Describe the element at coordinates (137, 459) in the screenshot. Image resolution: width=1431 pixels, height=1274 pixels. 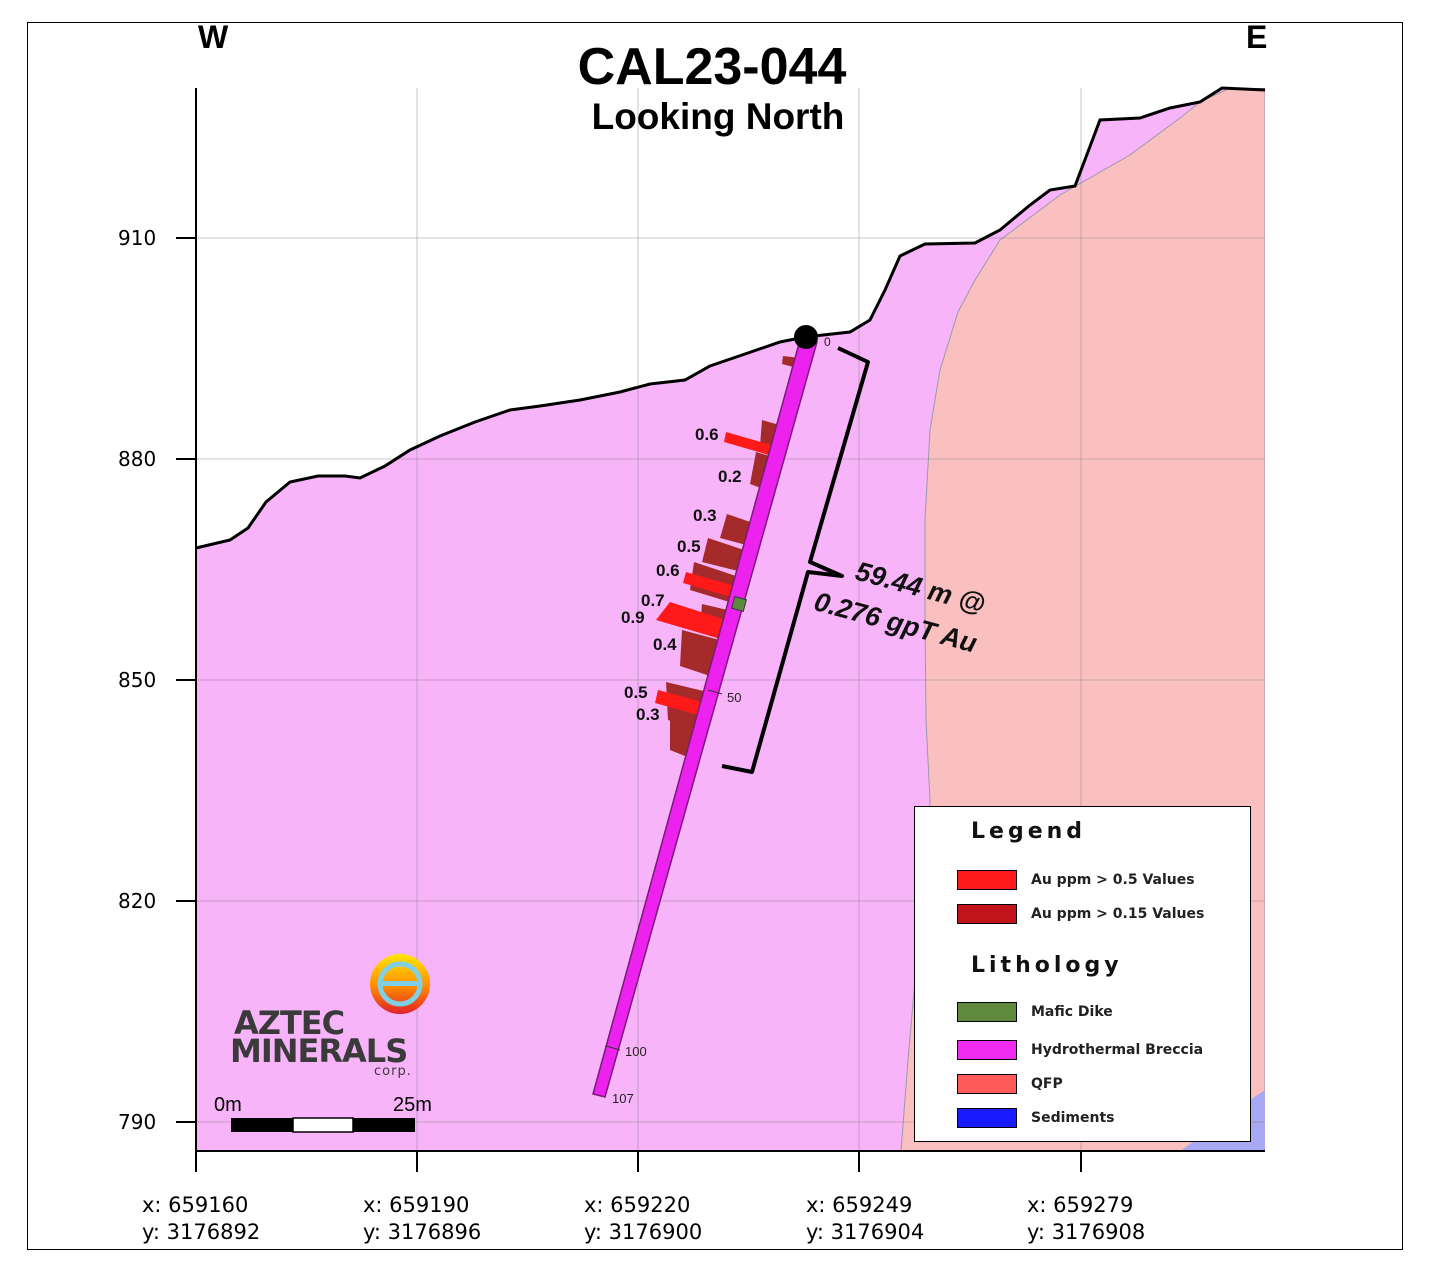
I see `elevation-label: 880` at that location.